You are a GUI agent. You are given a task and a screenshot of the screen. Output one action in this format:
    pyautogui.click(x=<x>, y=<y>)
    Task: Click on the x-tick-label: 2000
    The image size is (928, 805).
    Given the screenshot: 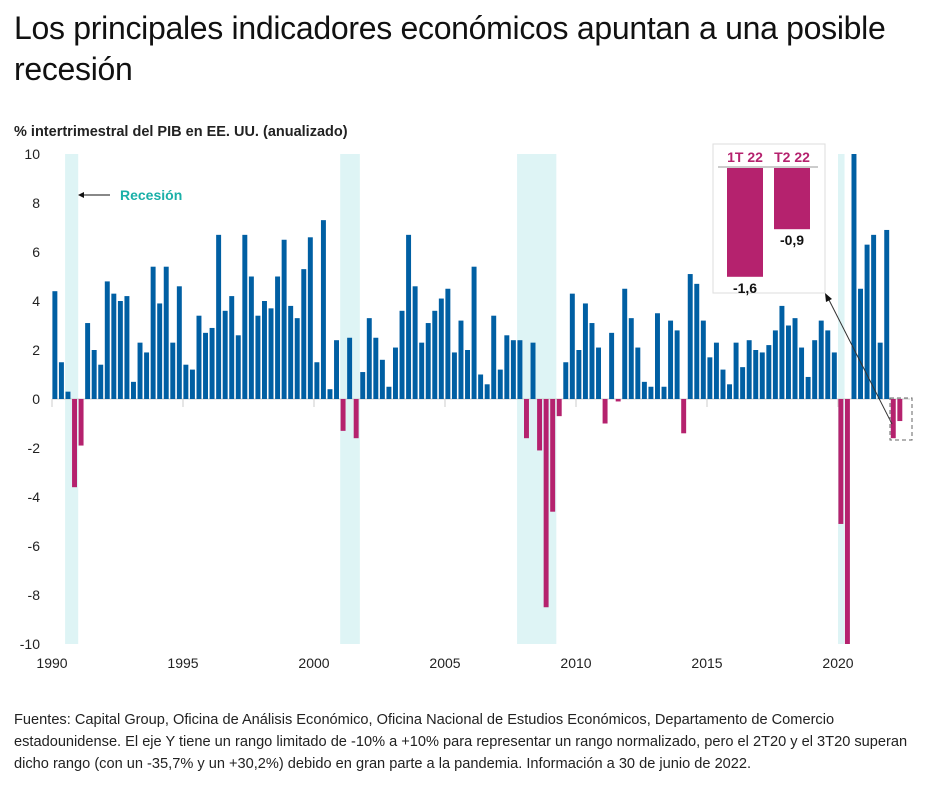 What is the action you would take?
    pyautogui.click(x=313, y=663)
    